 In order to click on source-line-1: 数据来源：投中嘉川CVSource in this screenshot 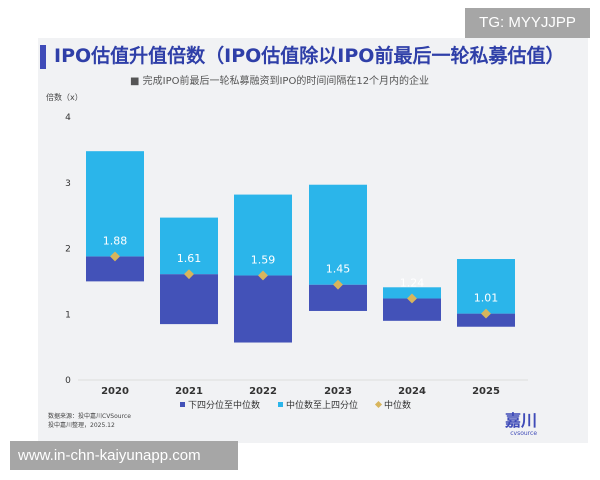, I will do `click(89, 416)`.